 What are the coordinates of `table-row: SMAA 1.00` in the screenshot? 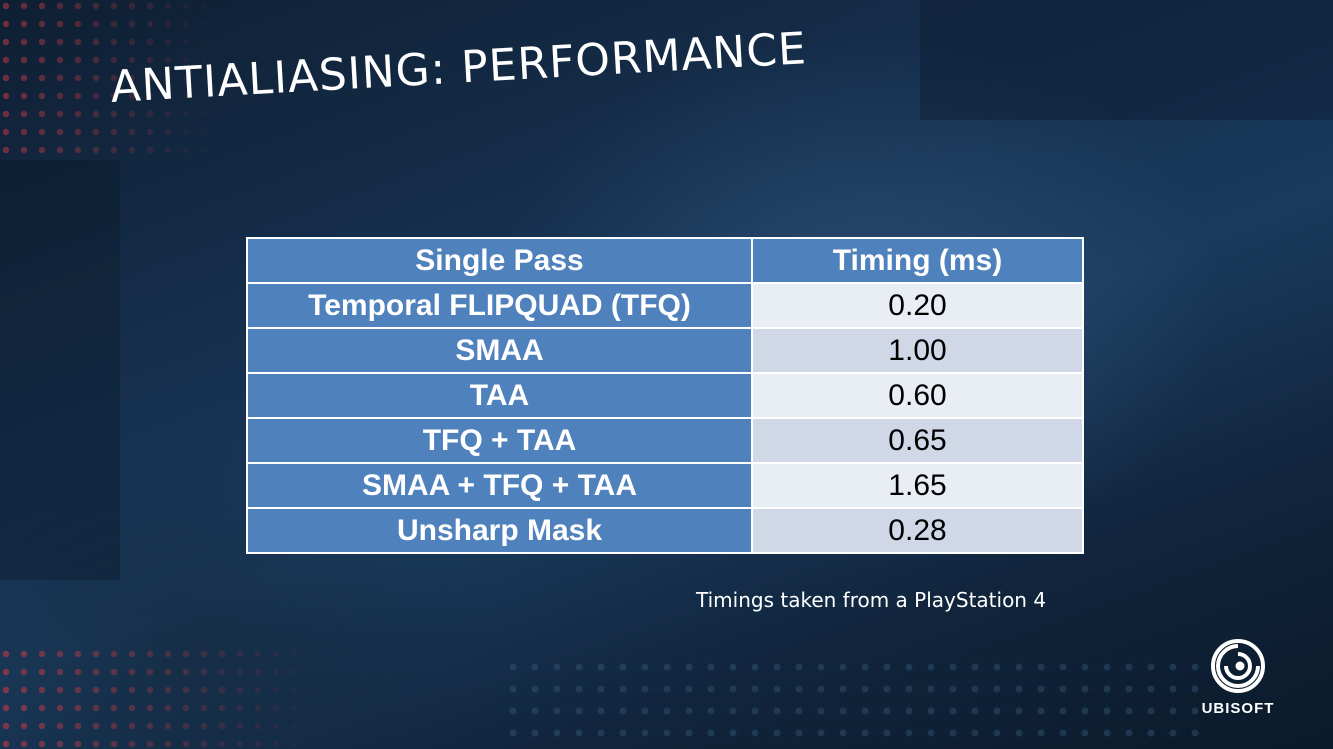 It's located at (665, 350).